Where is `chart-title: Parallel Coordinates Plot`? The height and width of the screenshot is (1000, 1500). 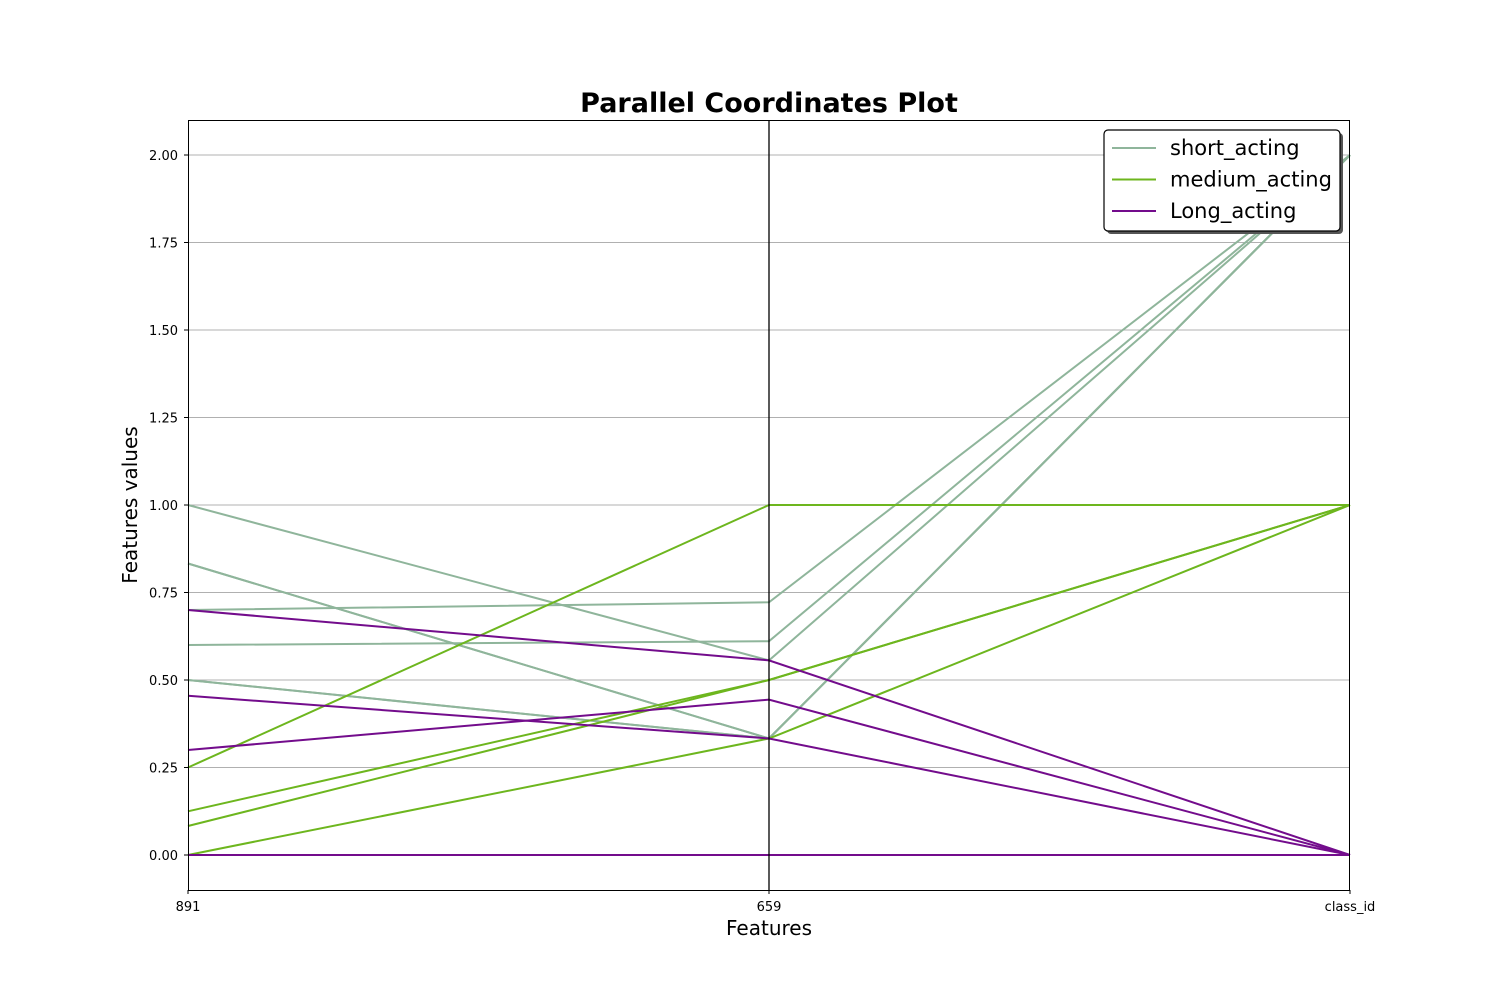
chart-title: Parallel Coordinates Plot is located at coordinates (769, 103).